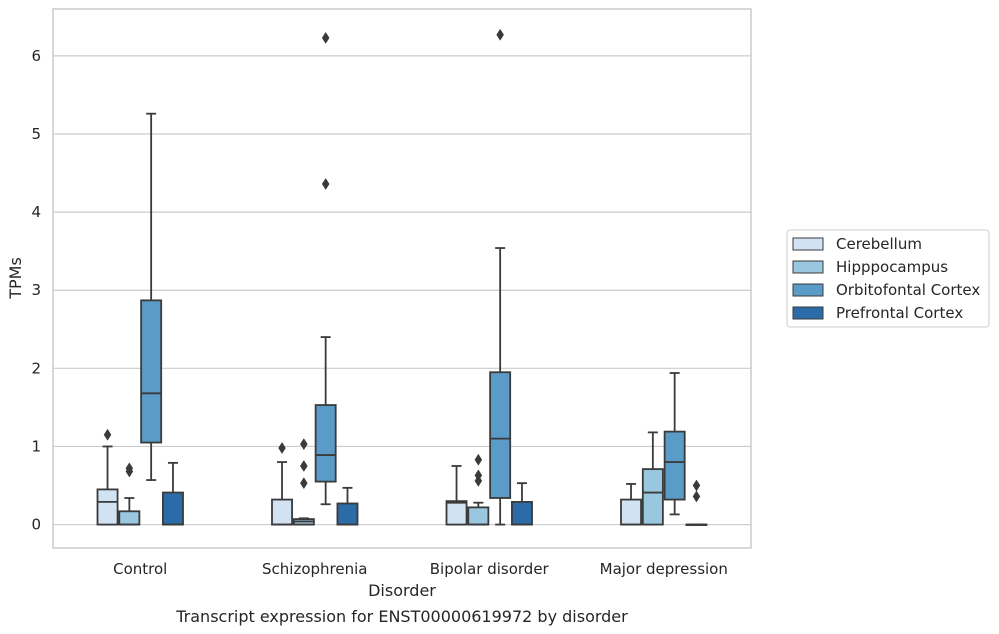  I want to click on legend-label: Cerebellum, so click(879, 244).